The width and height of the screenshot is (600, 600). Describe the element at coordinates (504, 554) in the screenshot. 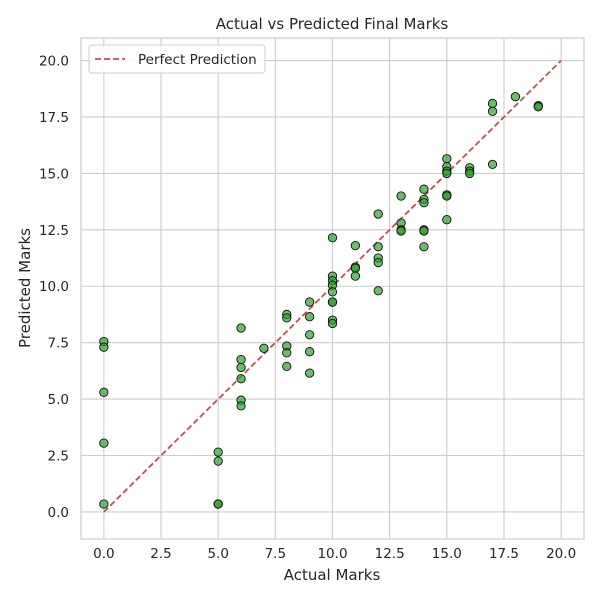

I see `x-tick-label: 17.5` at that location.